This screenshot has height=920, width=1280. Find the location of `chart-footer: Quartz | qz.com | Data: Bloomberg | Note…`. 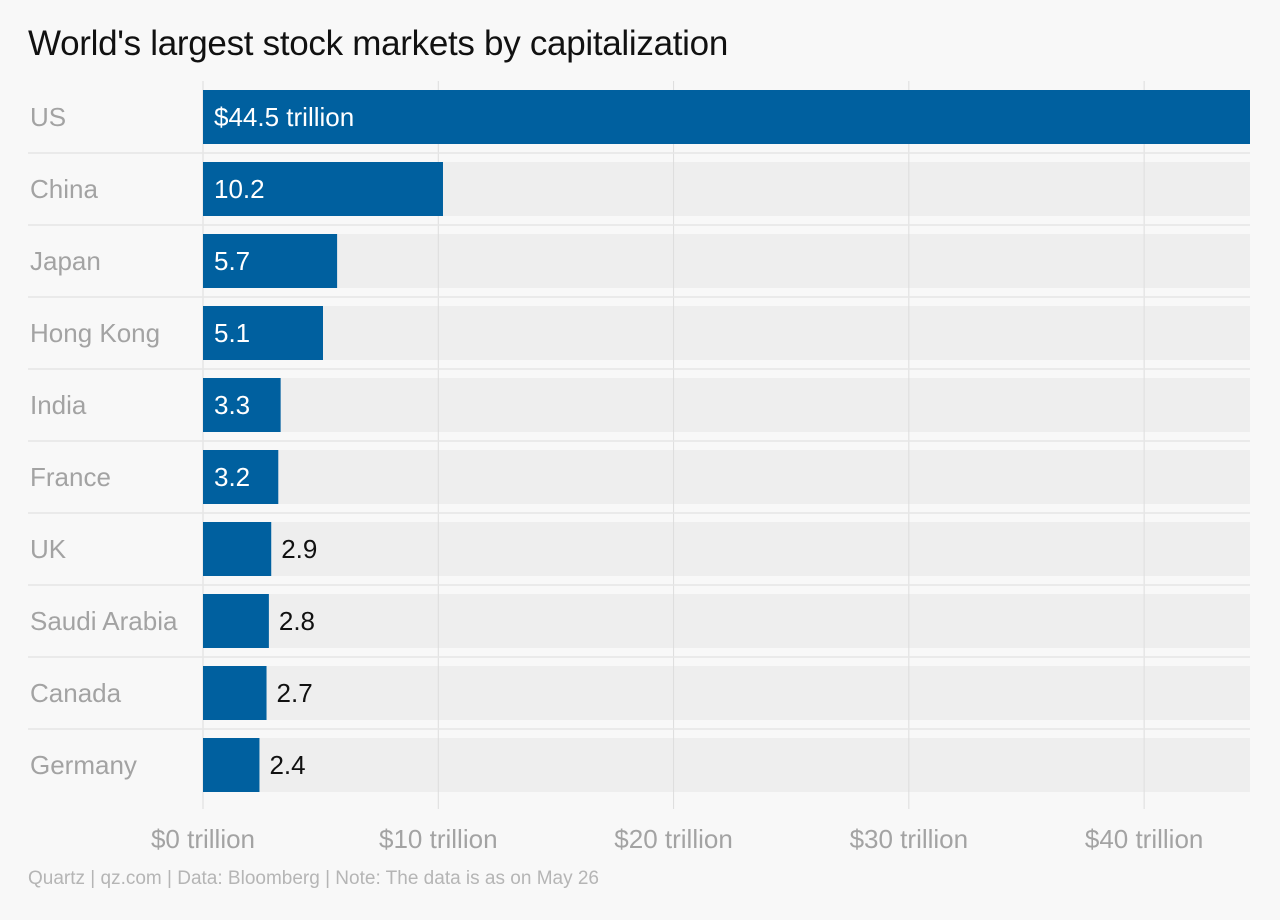

chart-footer: Quartz | qz.com | Data: Bloomberg | Note… is located at coordinates (314, 878).